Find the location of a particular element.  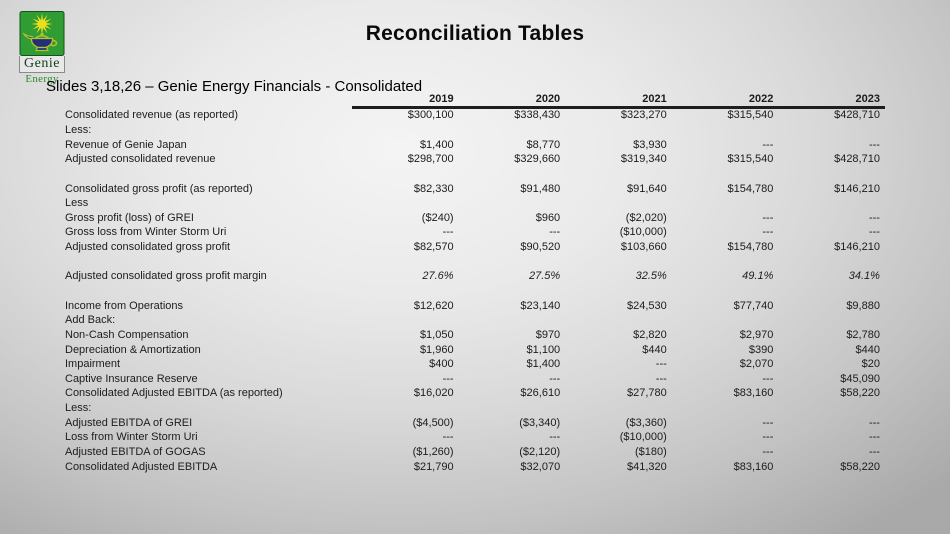

row-label: Revenue of Genie Japan is located at coordinates (126, 144).